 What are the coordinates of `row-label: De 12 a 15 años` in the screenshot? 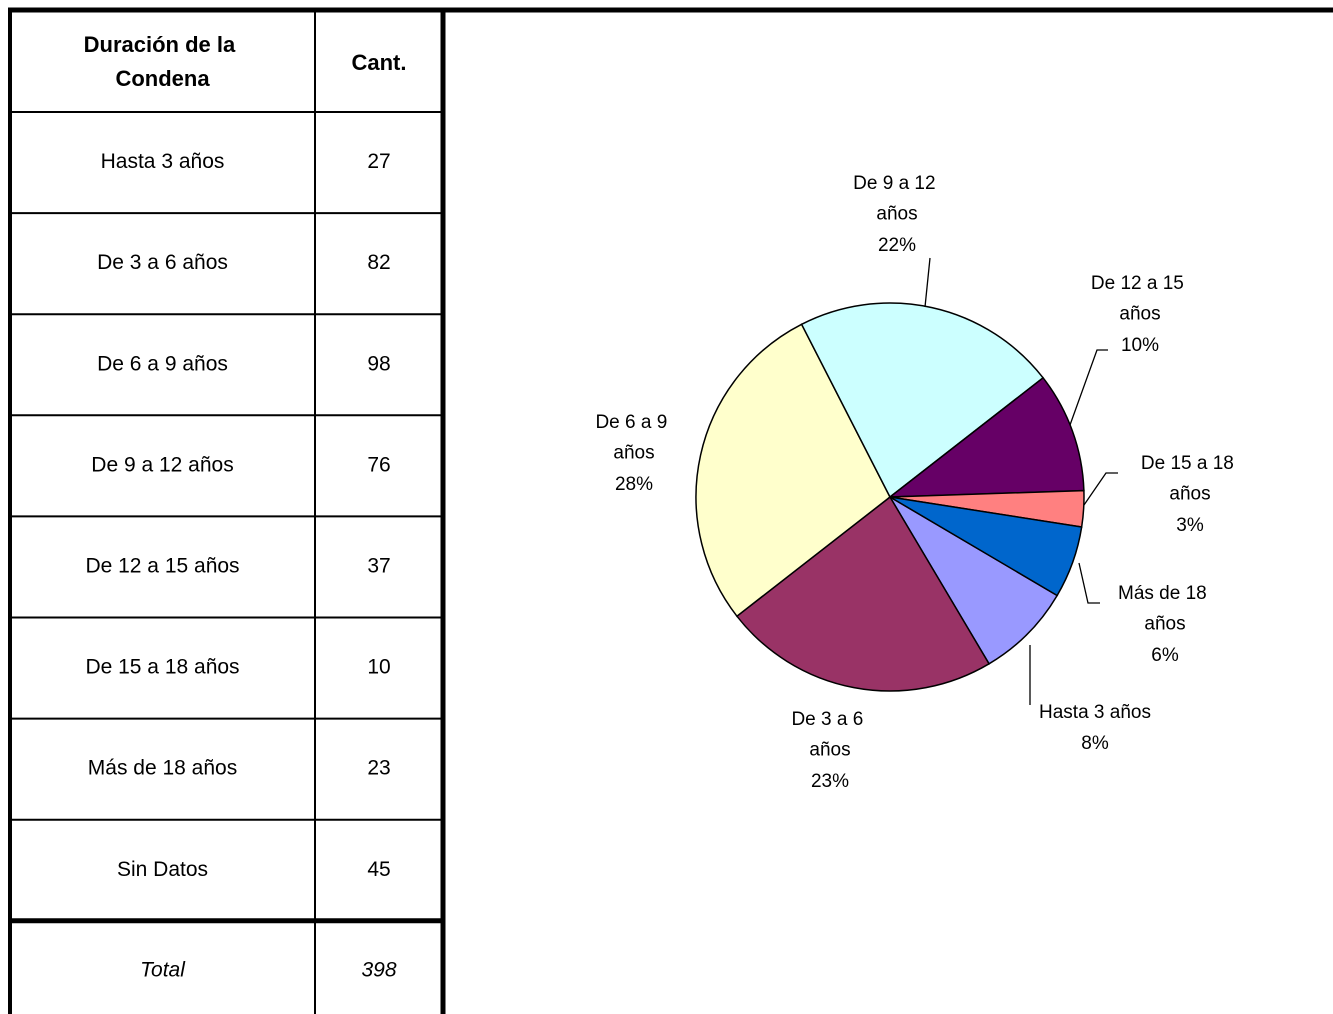 It's located at (162, 565).